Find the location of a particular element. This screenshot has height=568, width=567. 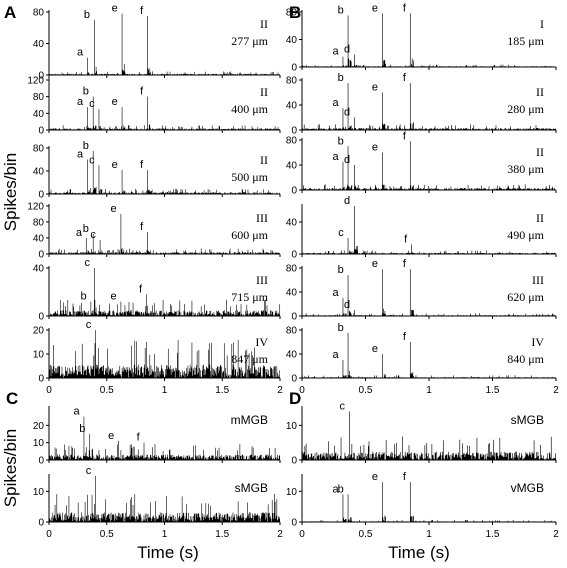

region-label: mMGB is located at coordinates (249, 420).